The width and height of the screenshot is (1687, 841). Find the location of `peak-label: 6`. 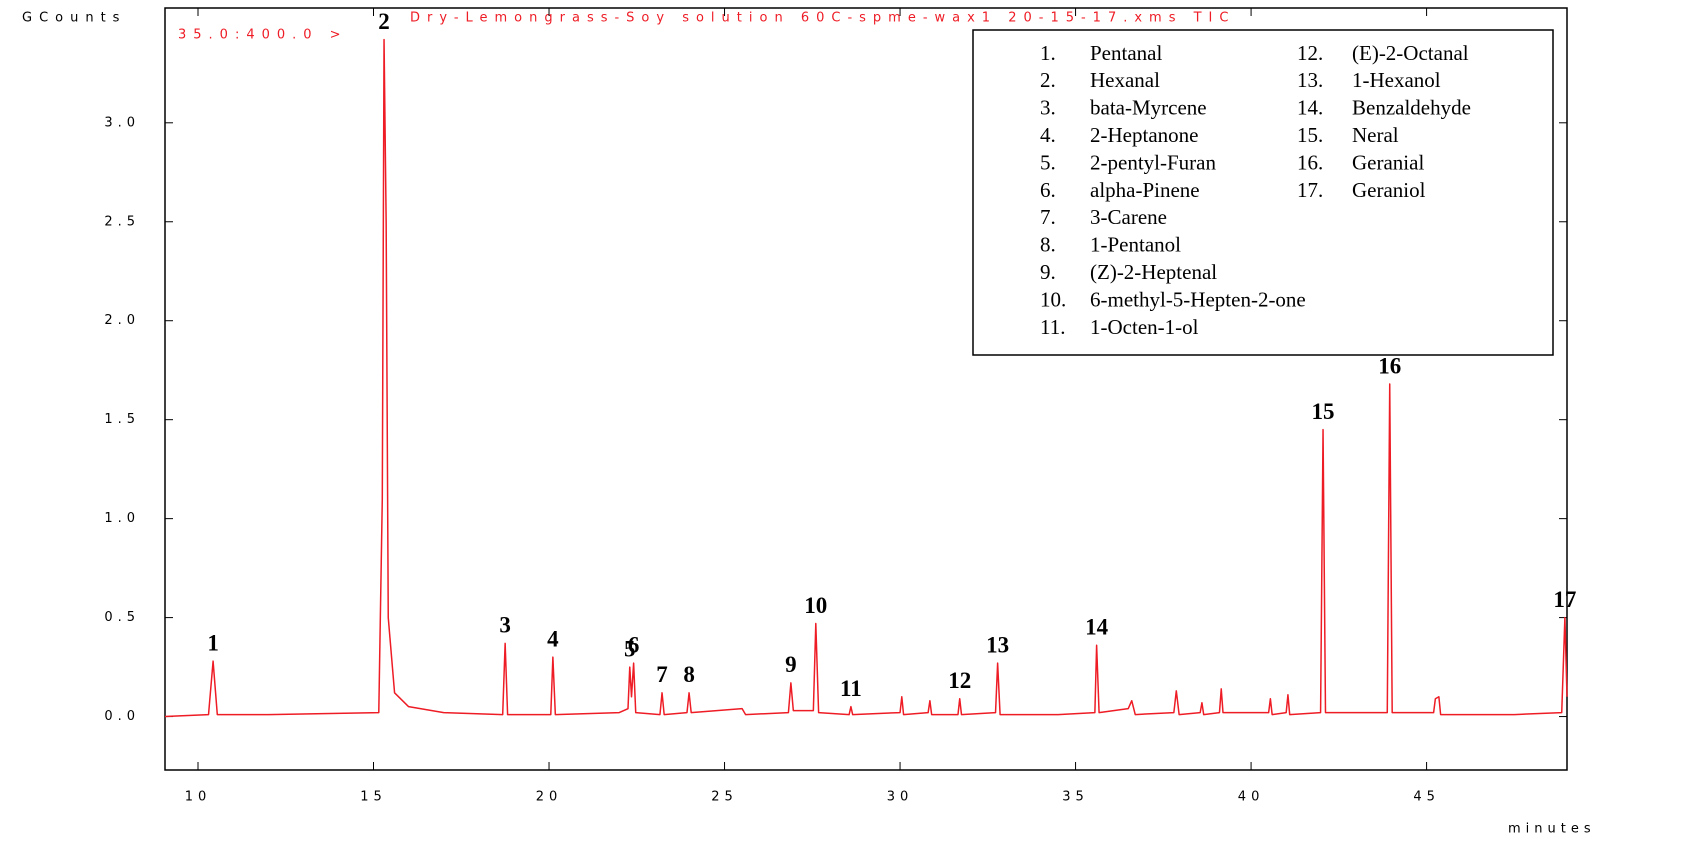

peak-label: 6 is located at coordinates (634, 644).